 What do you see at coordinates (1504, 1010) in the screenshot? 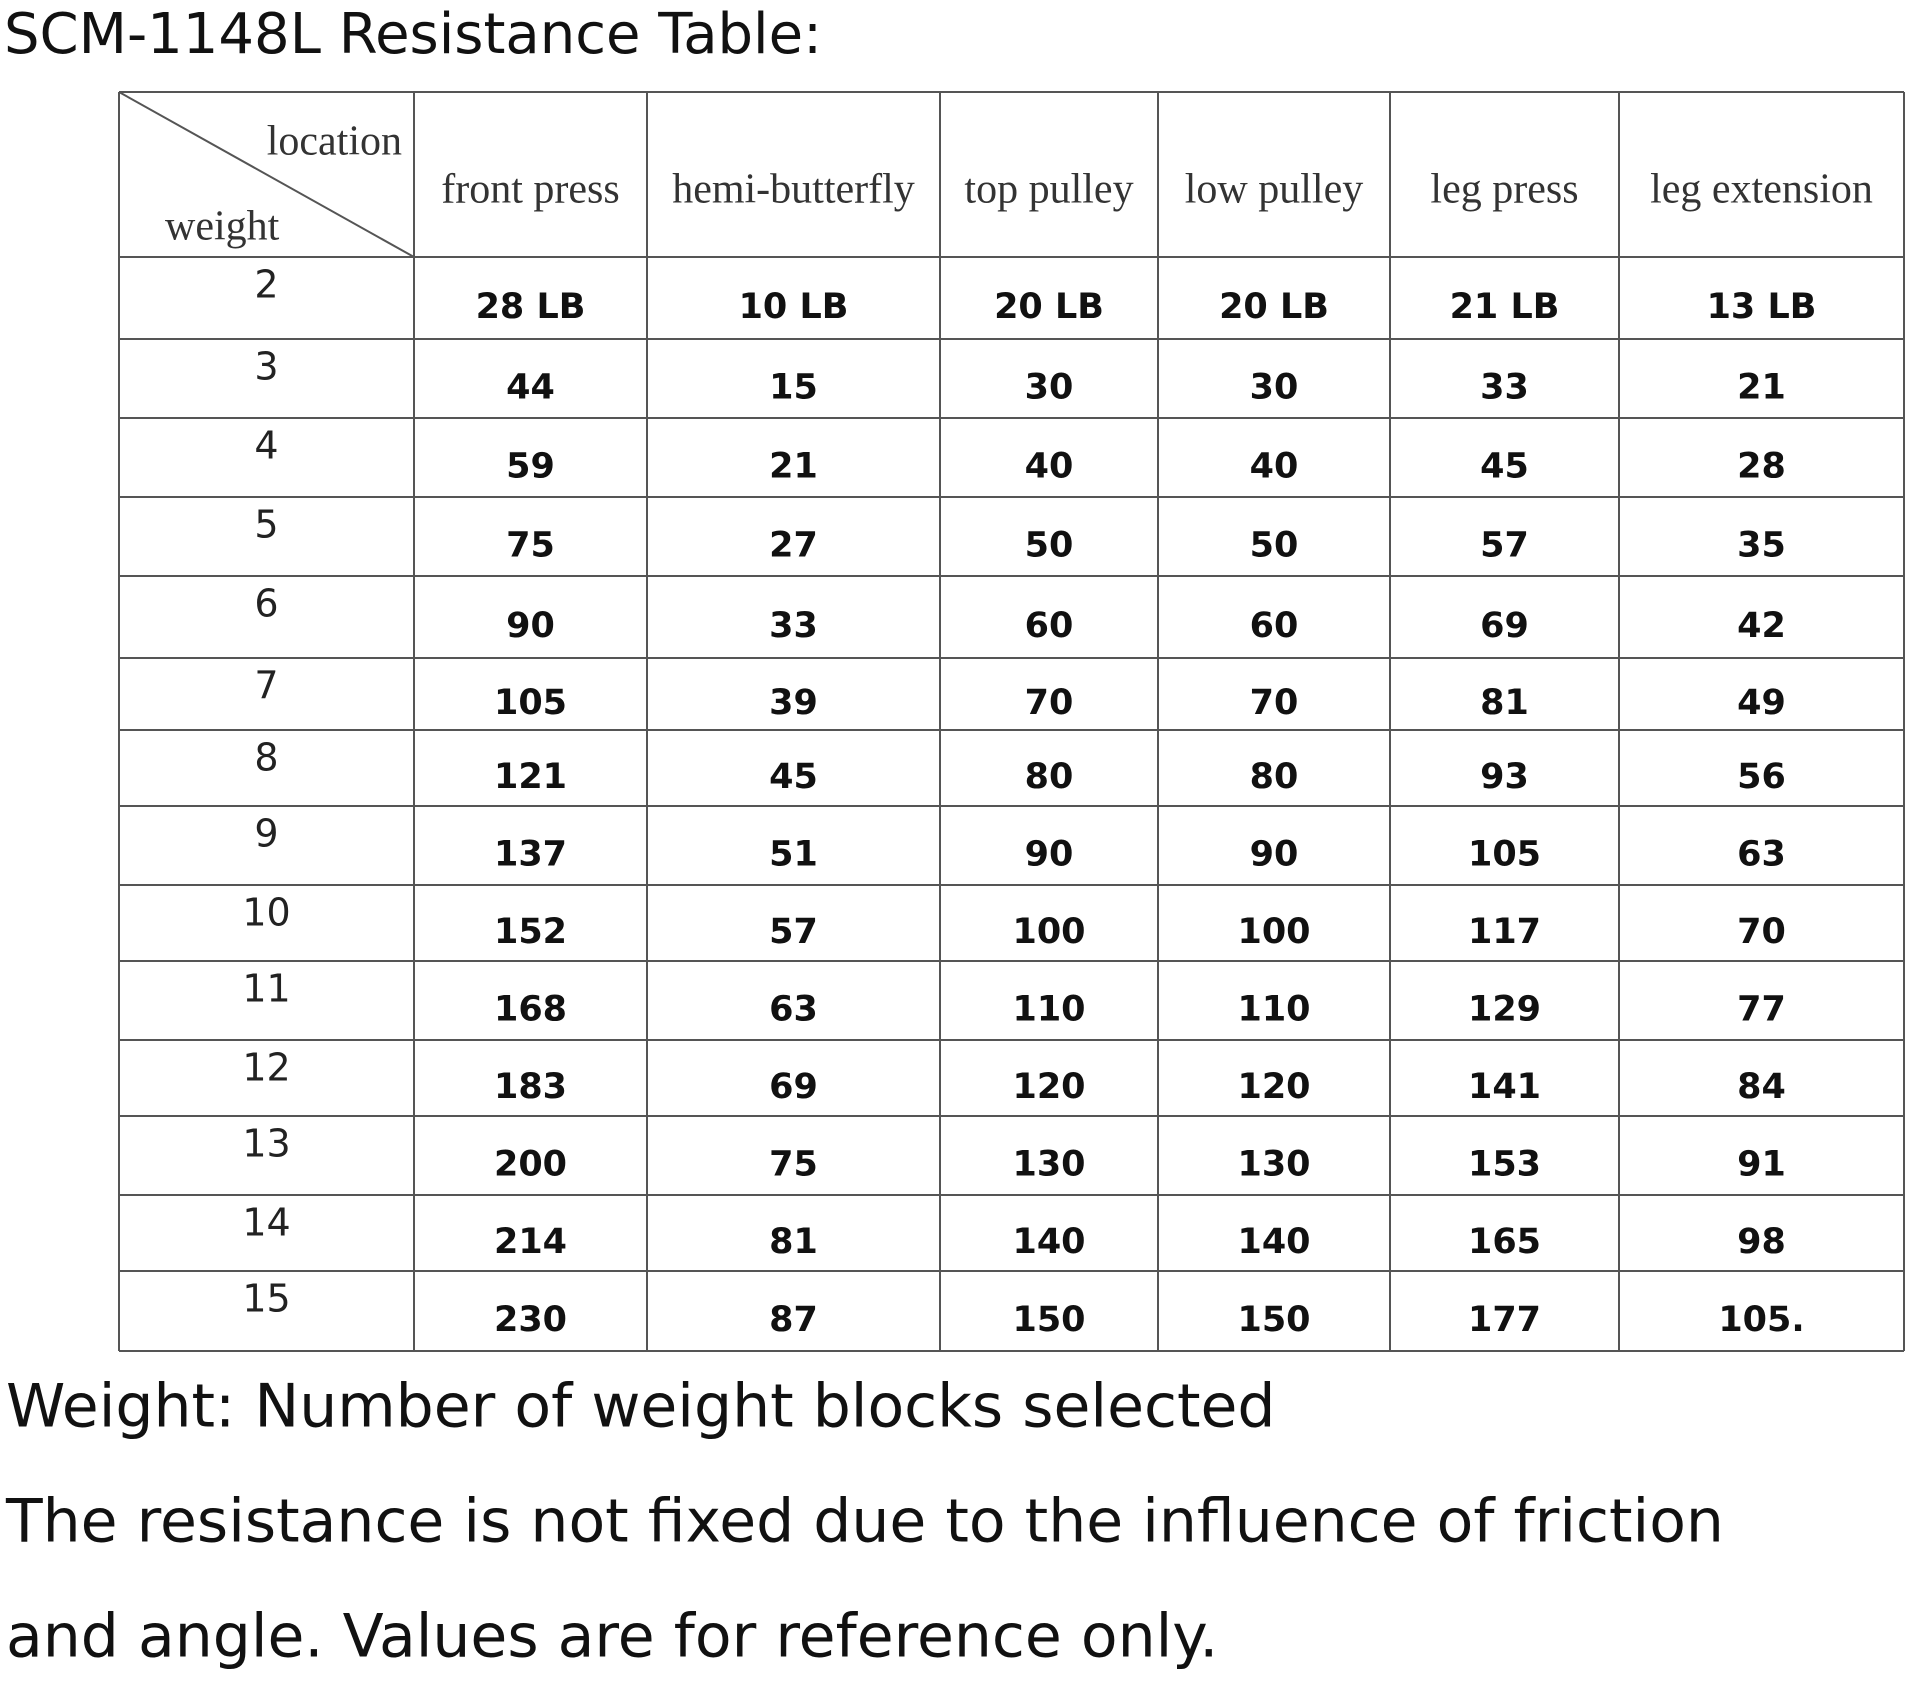
I see `value-cell: 129` at bounding box center [1504, 1010].